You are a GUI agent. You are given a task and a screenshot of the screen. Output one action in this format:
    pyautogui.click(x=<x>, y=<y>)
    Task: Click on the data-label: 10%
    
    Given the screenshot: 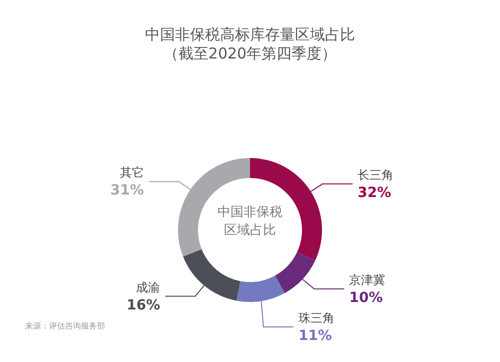 What is the action you would take?
    pyautogui.click(x=366, y=298)
    